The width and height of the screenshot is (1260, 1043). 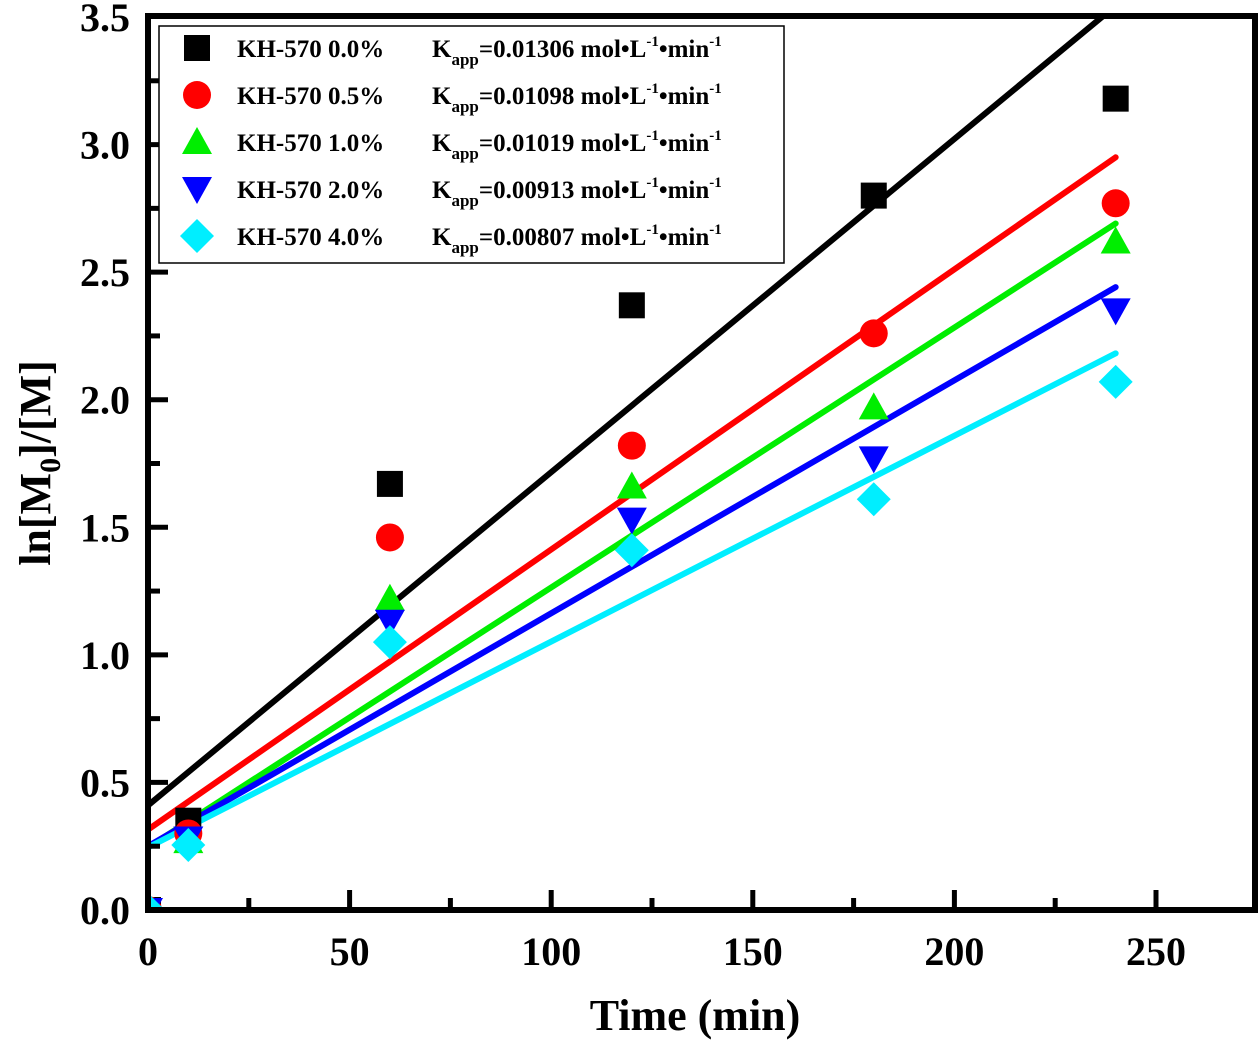 What do you see at coordinates (50, 465) in the screenshot?
I see `y-axis-title-subscript: 0` at bounding box center [50, 465].